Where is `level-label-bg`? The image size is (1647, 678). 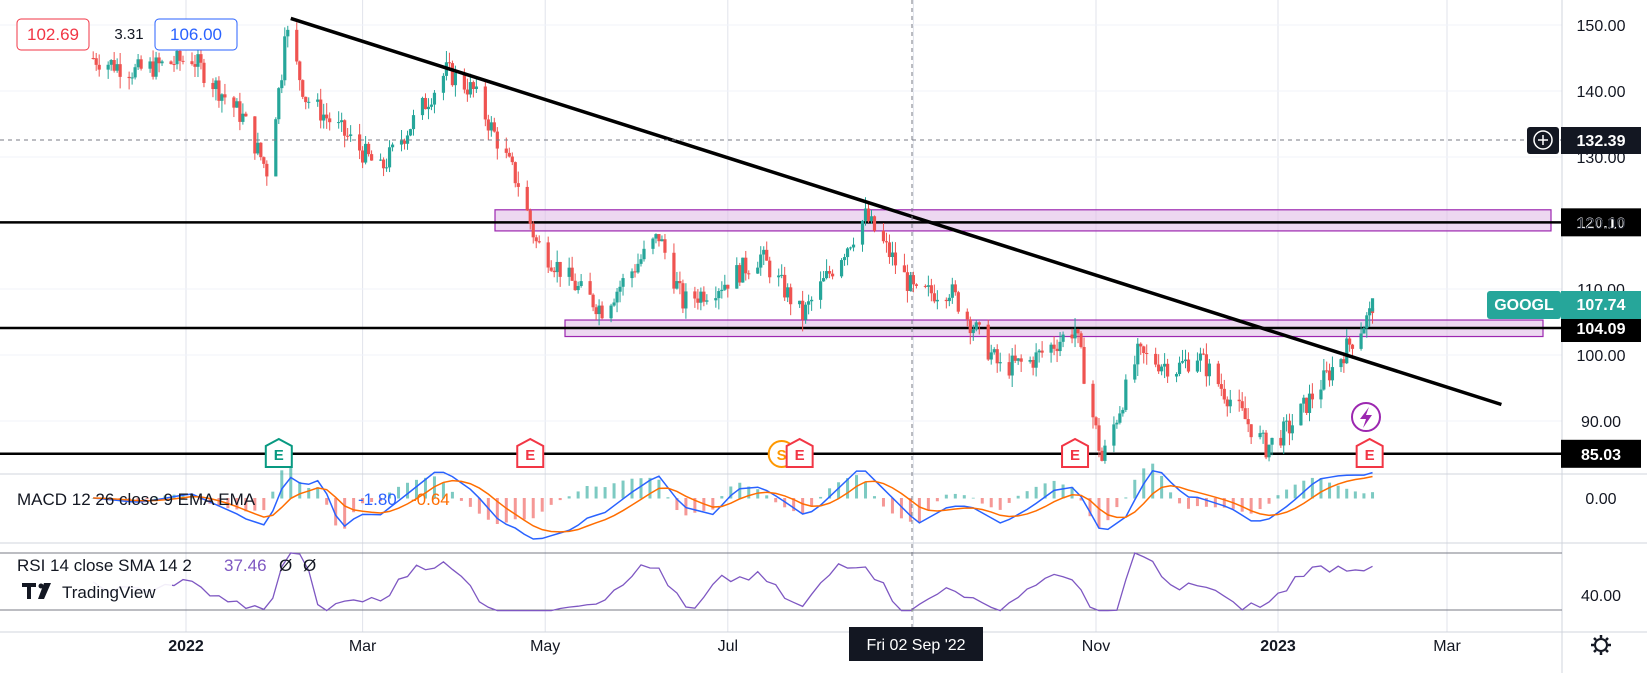 level-label-bg is located at coordinates (1601, 222).